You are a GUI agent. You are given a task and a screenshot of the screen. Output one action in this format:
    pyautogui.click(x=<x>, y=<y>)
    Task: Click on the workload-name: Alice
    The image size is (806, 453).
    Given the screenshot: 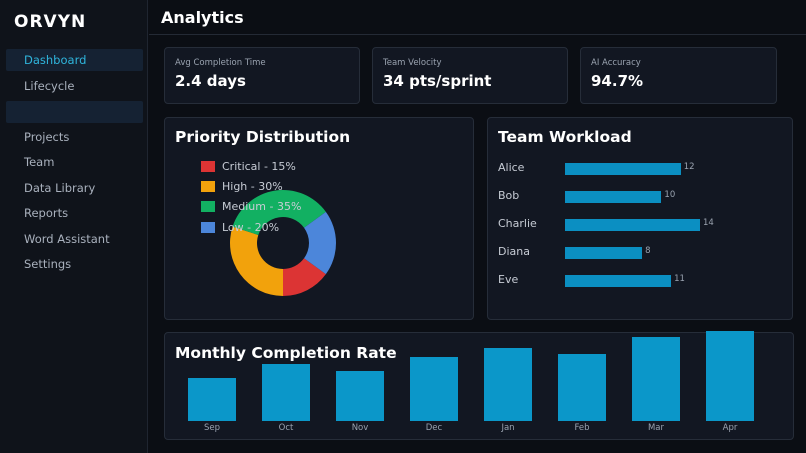 What is the action you would take?
    pyautogui.click(x=511, y=167)
    